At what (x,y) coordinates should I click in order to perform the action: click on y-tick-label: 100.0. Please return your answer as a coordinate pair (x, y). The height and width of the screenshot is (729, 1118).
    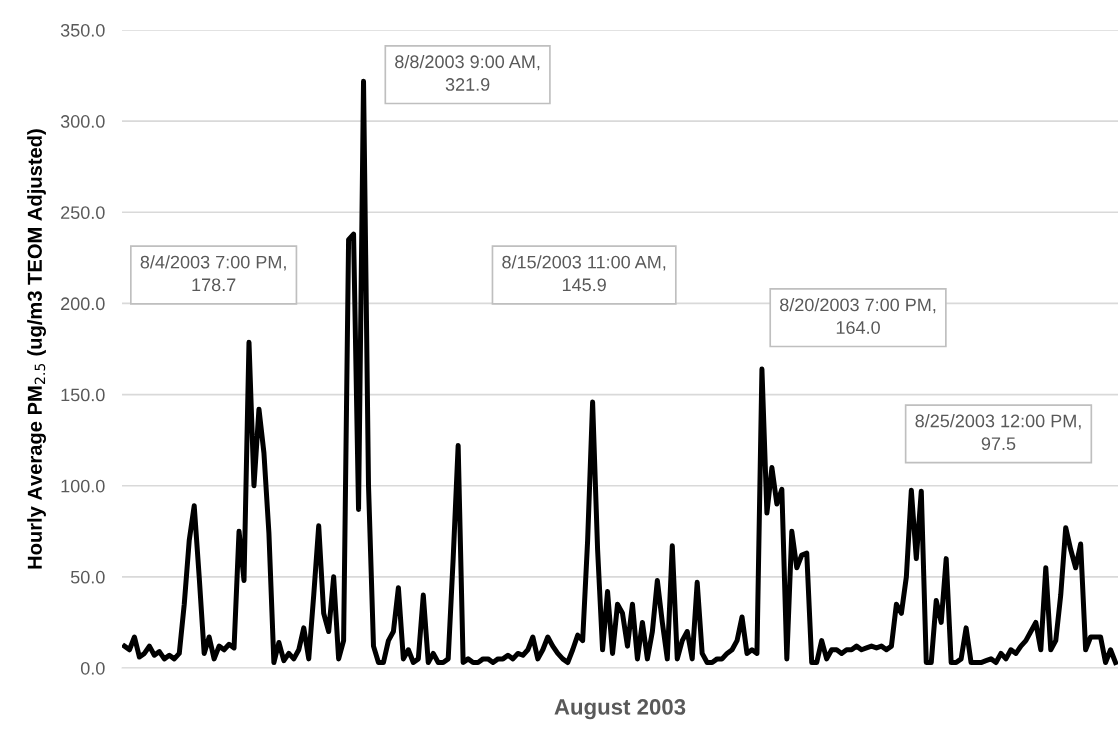
    Looking at the image, I should click on (83, 486).